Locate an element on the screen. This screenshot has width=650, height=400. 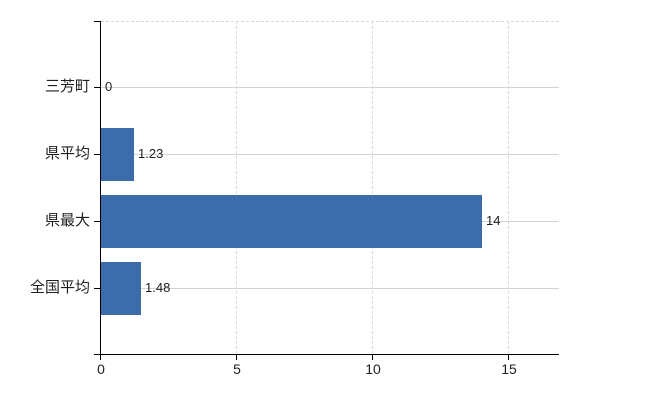
plot-top-gridline is located at coordinates (330, 21).